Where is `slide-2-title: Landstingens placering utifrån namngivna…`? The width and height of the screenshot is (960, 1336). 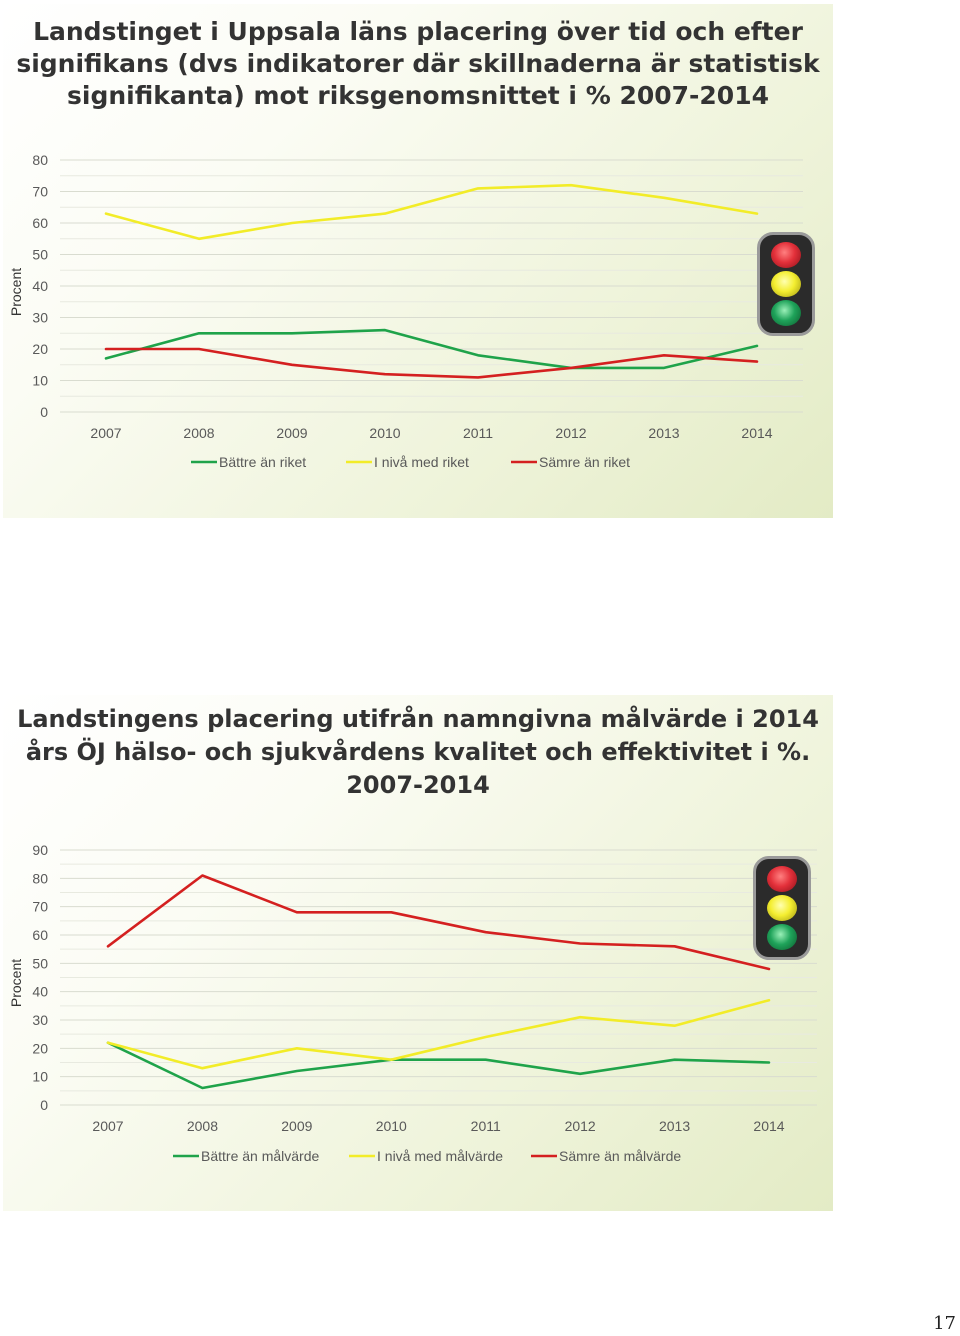 slide-2-title: Landstingens placering utifrån namngivna… is located at coordinates (418, 752).